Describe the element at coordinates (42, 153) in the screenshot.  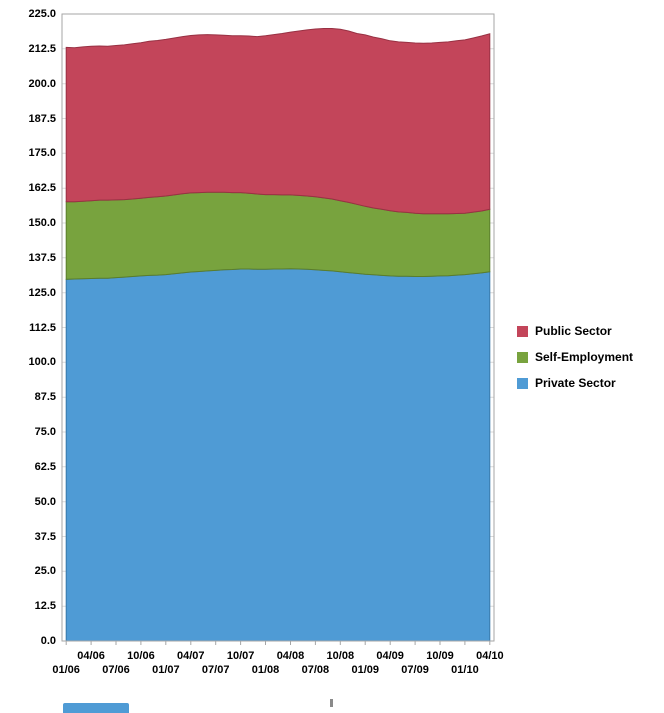
I see `y-tick-label: 175.0` at that location.